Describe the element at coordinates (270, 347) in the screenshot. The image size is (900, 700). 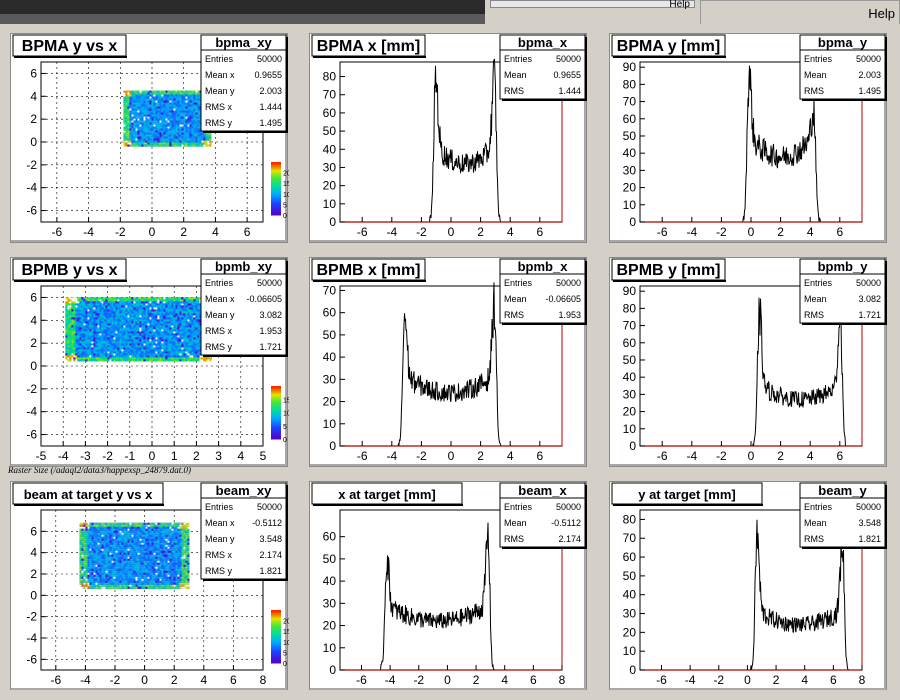
I see `stats-value: 1.721` at that location.